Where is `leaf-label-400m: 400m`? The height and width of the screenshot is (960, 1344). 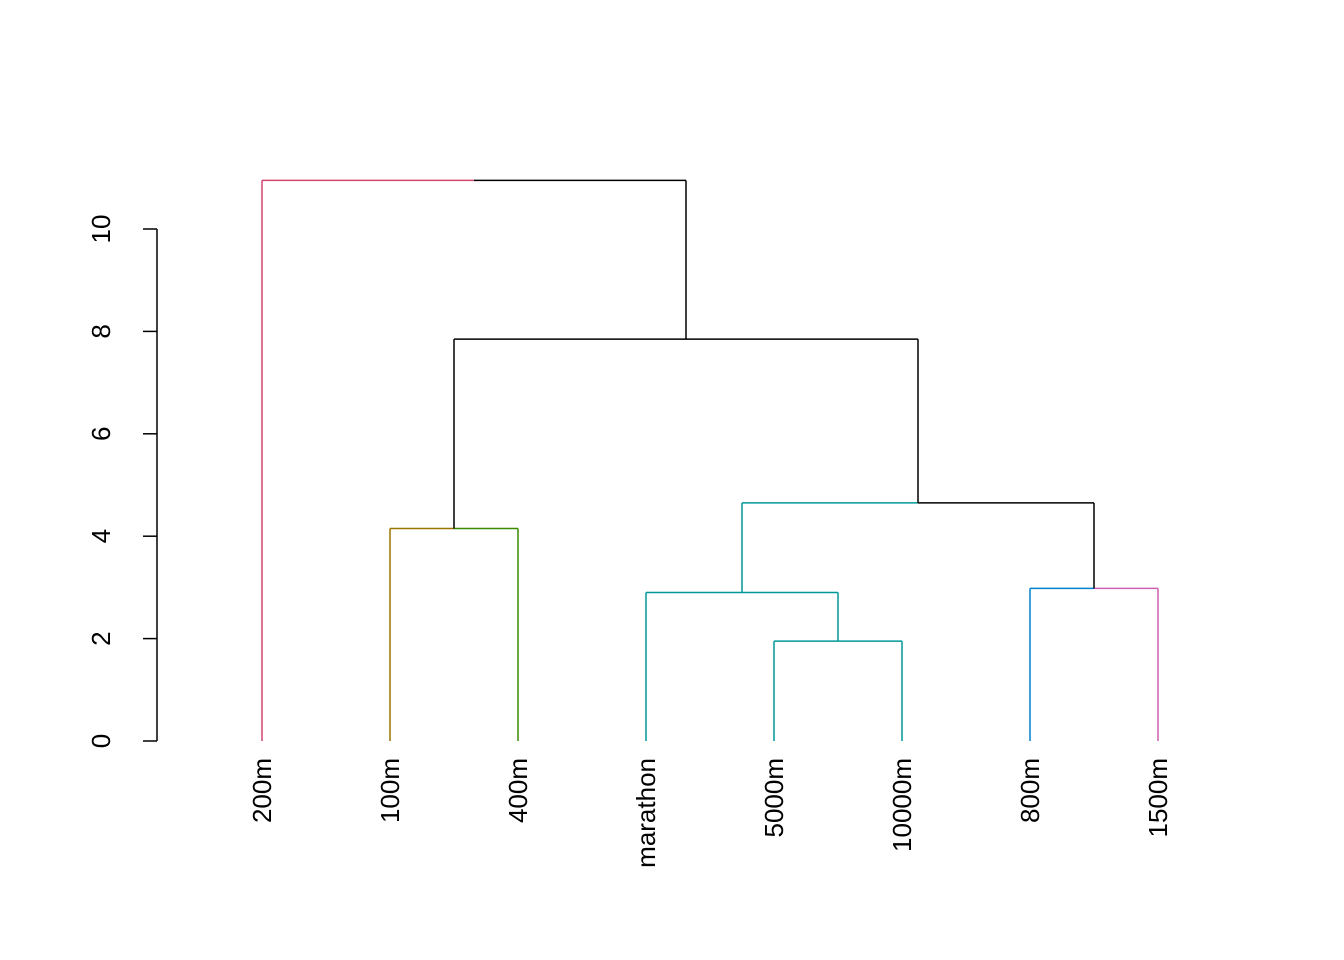 leaf-label-400m: 400m is located at coordinates (518, 790).